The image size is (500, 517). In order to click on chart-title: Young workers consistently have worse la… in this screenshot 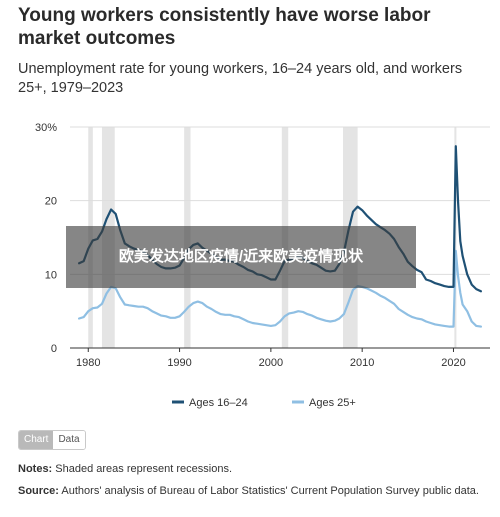, I will do `click(224, 27)`.